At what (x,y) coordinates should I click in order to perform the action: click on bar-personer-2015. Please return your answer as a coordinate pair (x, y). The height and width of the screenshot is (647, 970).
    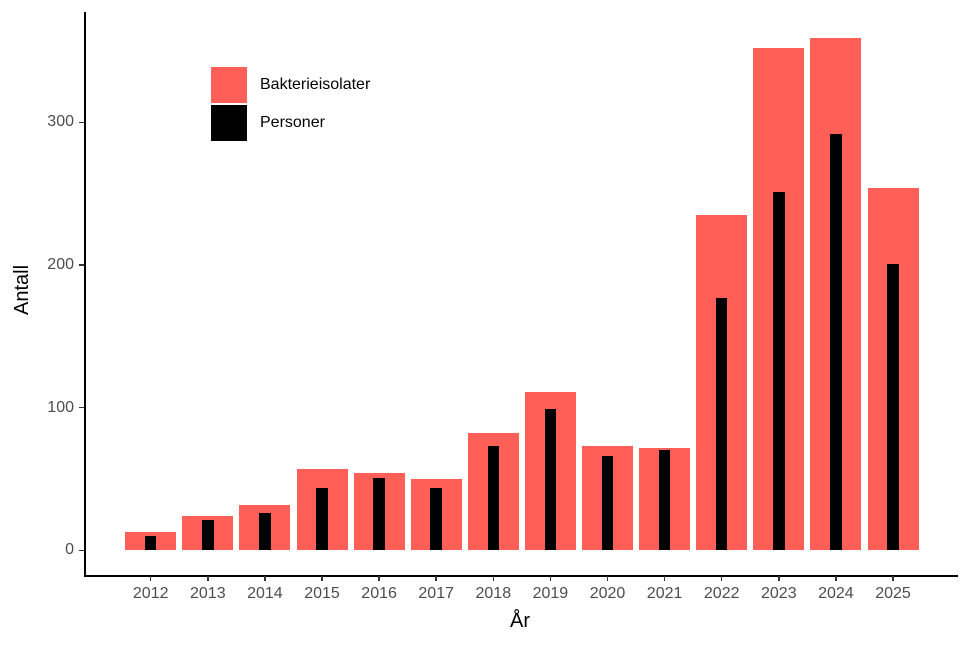
    Looking at the image, I should click on (322, 519).